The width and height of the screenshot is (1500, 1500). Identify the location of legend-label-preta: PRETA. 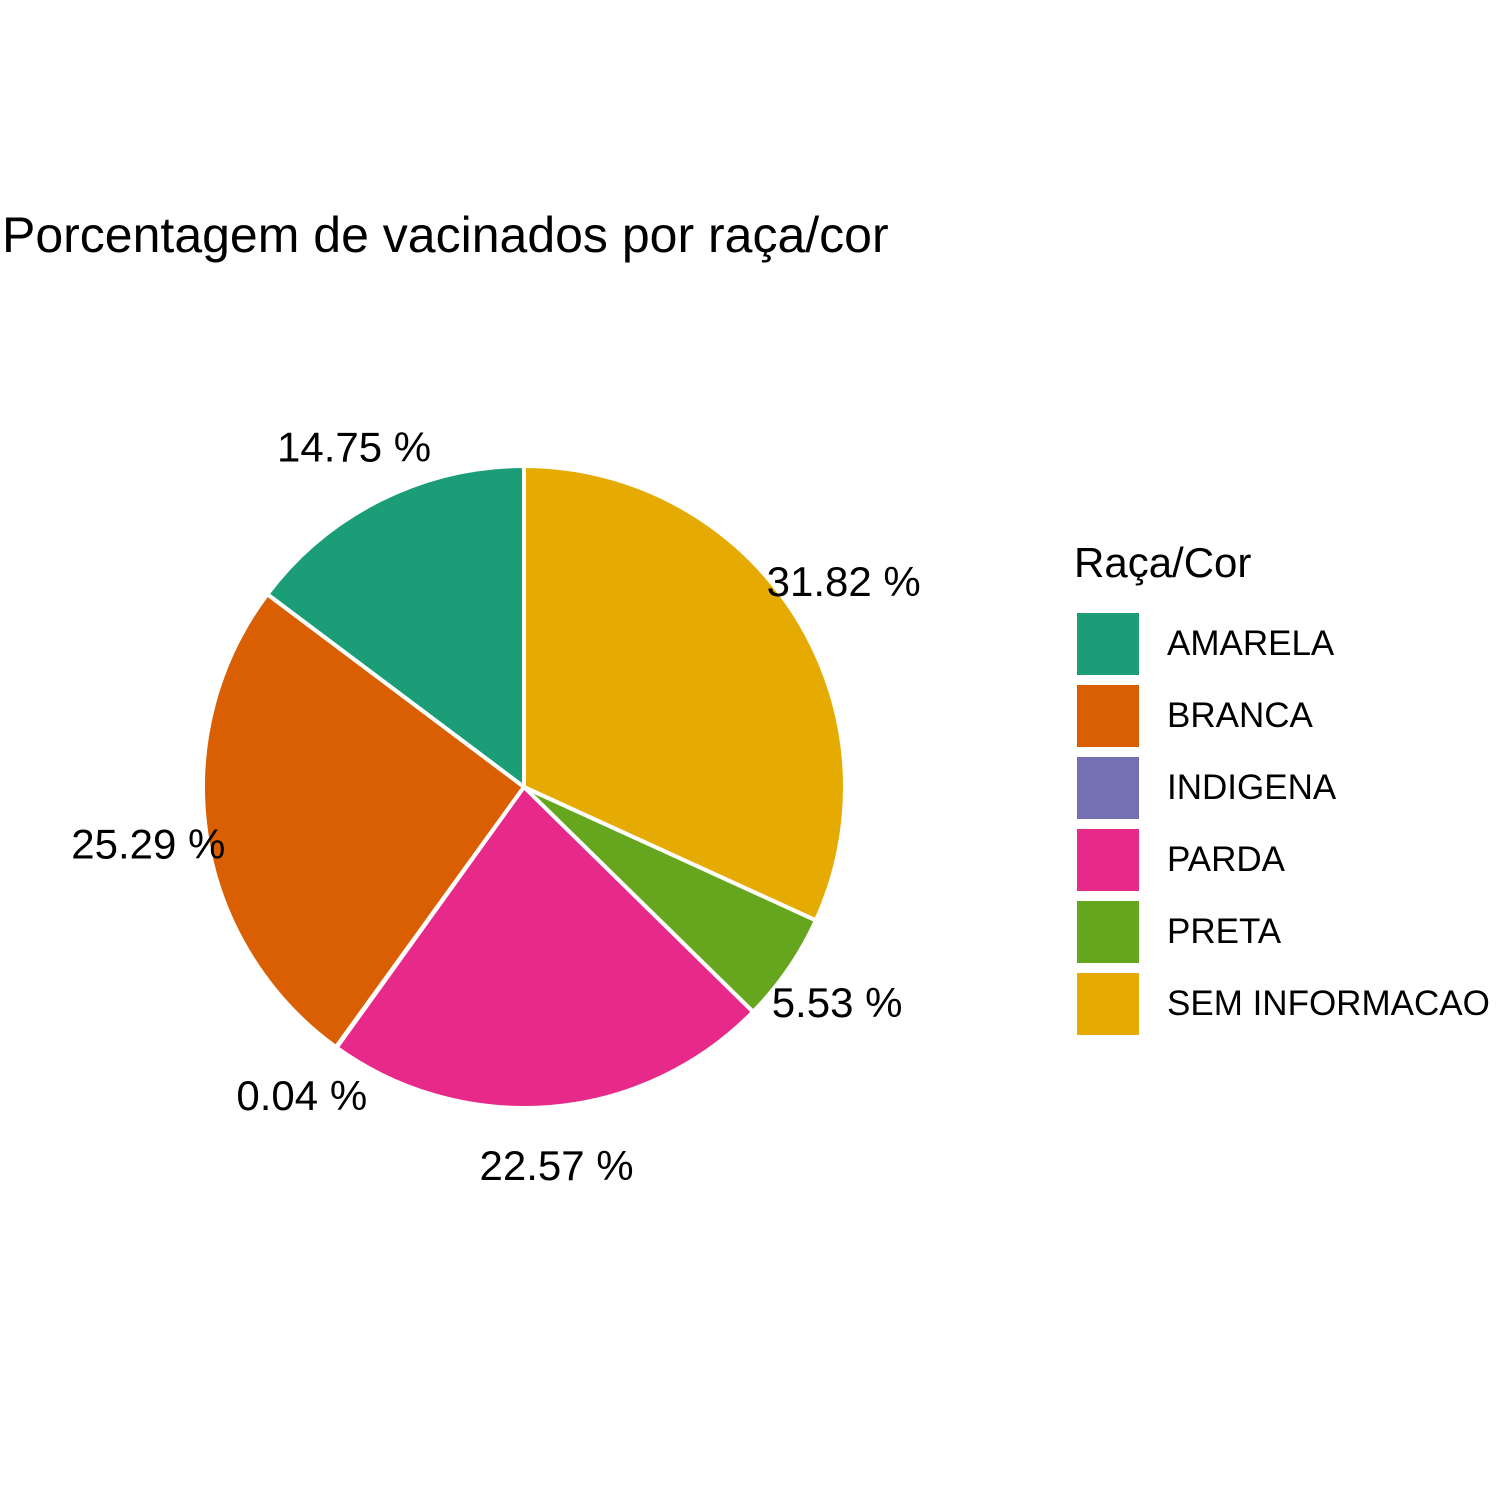
(1224, 931).